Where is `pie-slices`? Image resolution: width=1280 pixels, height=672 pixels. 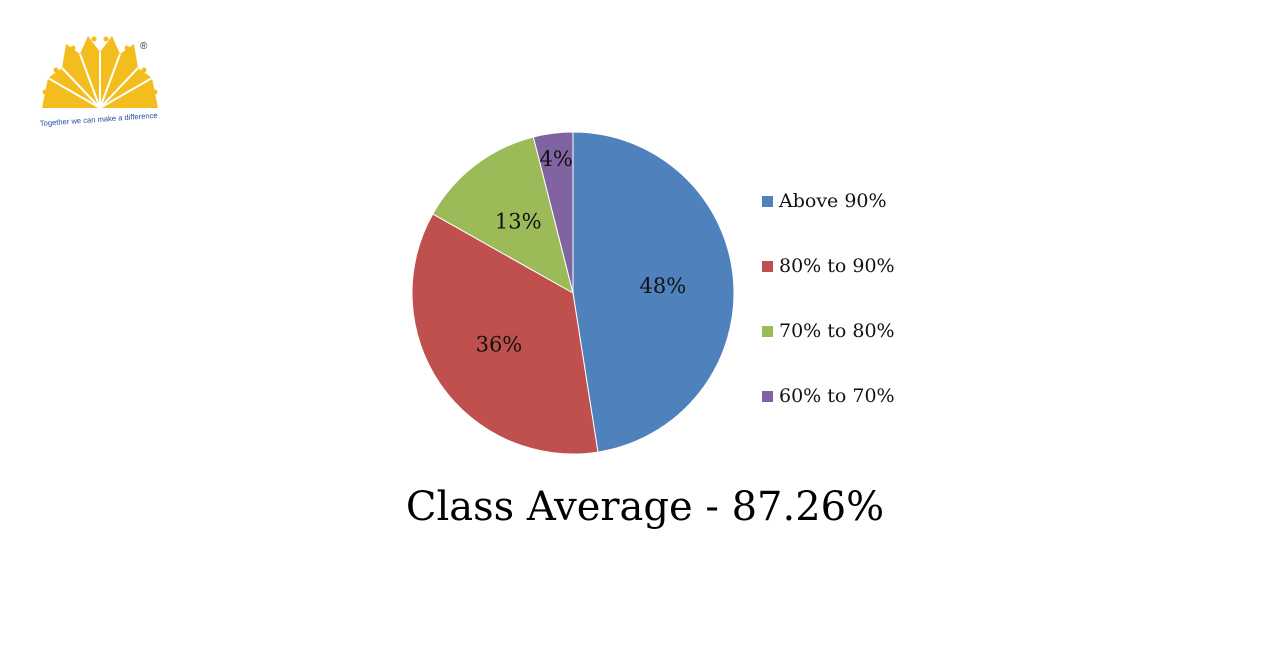 pie-slices is located at coordinates (573, 293).